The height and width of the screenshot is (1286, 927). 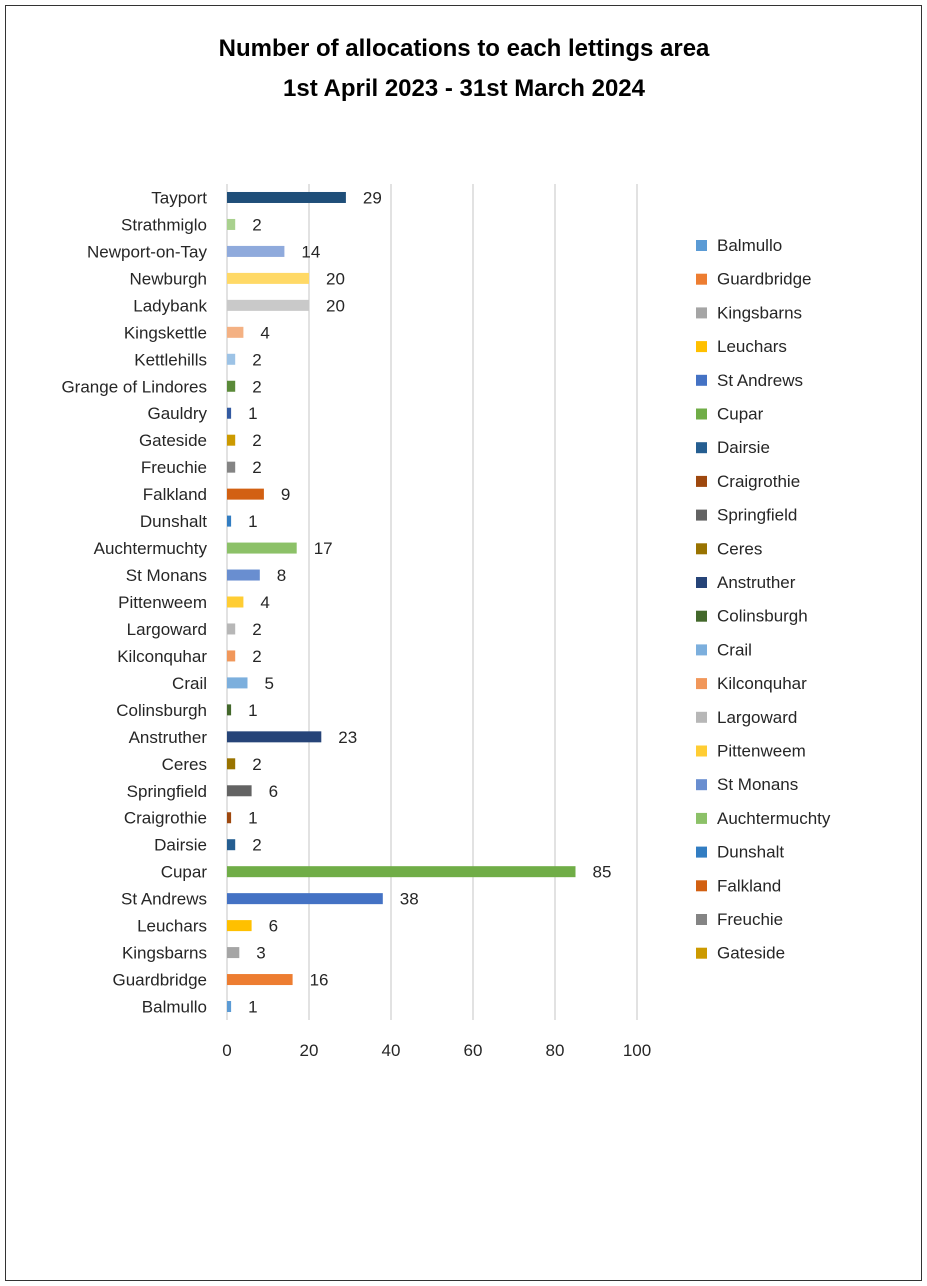 I want to click on legend-swatch-leuchars, so click(x=701, y=347).